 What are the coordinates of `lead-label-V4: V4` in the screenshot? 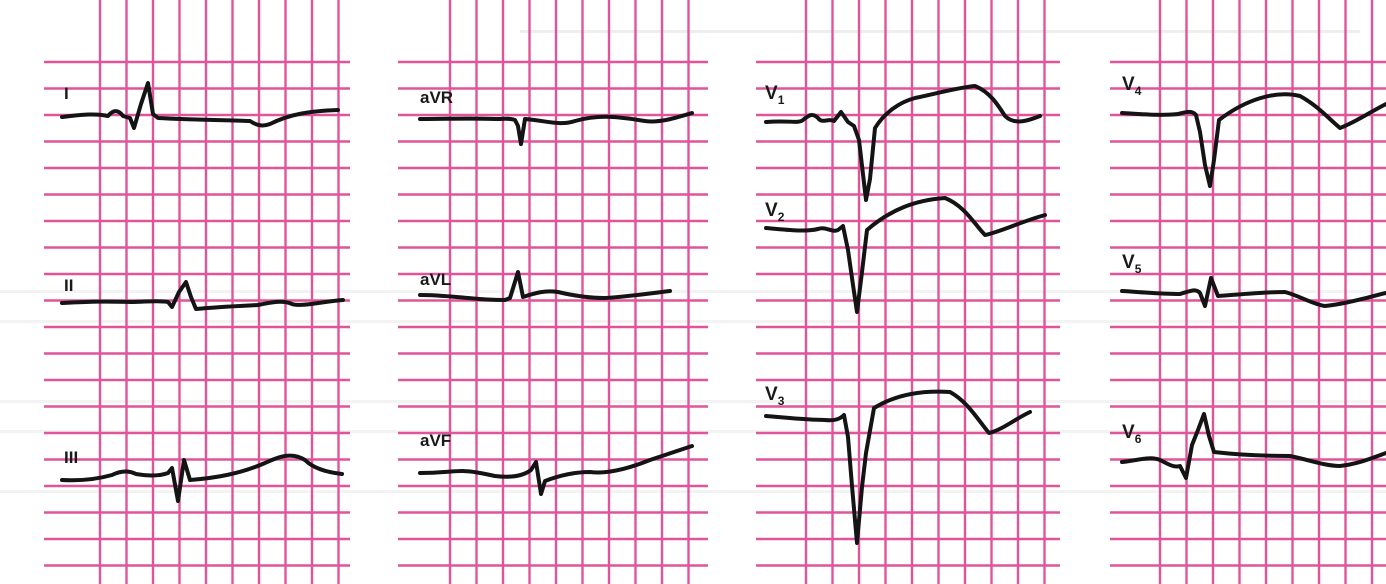 It's located at (1132, 86).